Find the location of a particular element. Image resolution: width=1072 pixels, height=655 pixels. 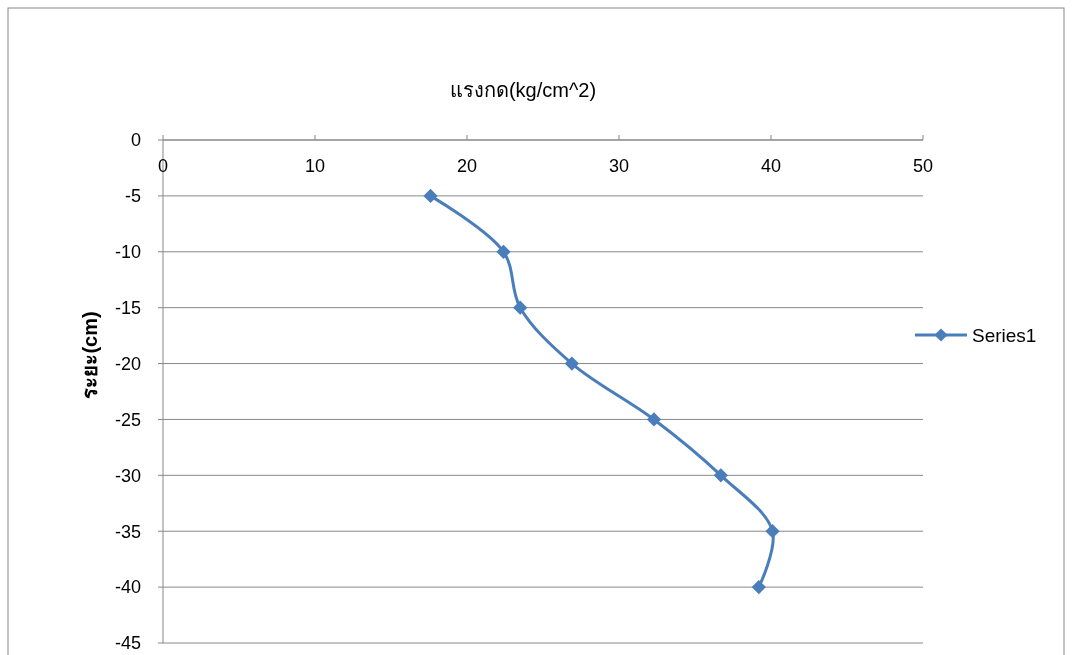

y-axis-title: ระยะ(cm) is located at coordinates (90, 355).